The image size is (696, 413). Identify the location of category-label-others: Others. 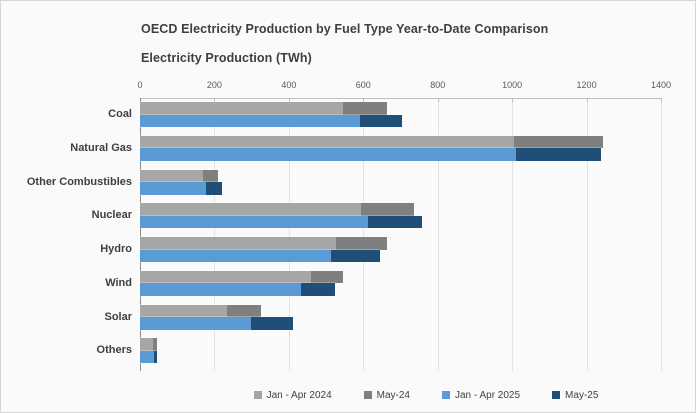
(114, 350).